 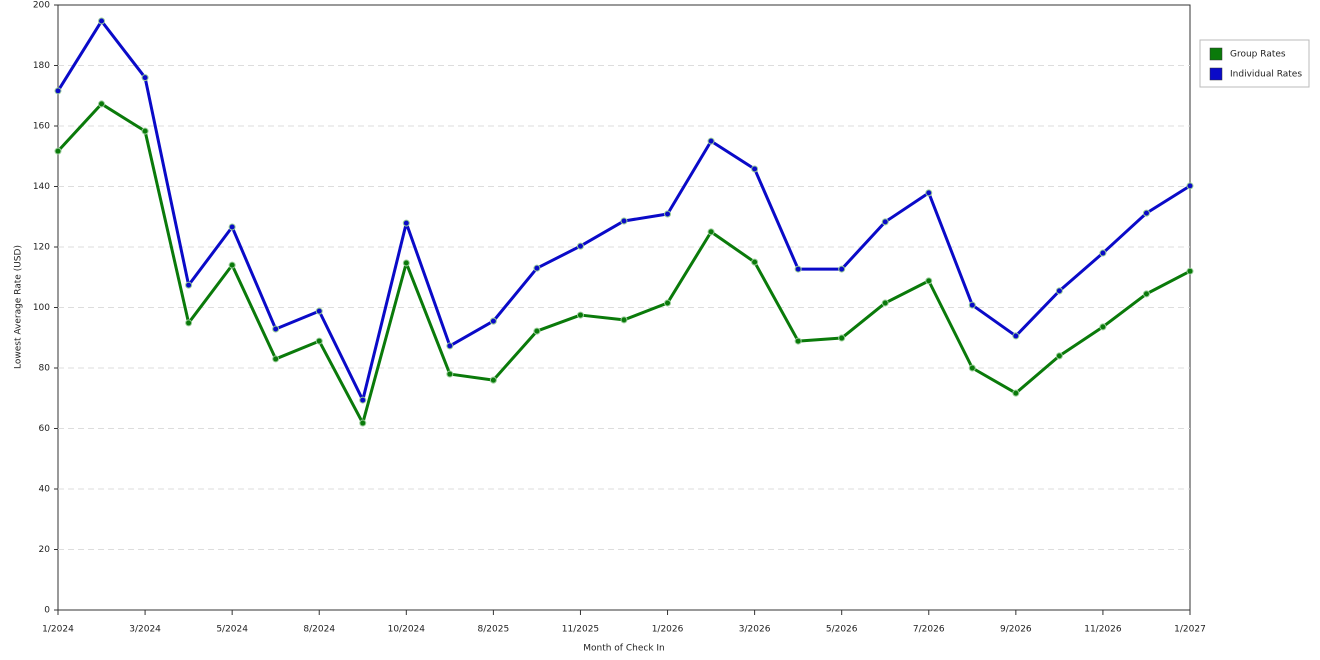 What do you see at coordinates (45, 550) in the screenshot?
I see `y-tick-label: 20` at bounding box center [45, 550].